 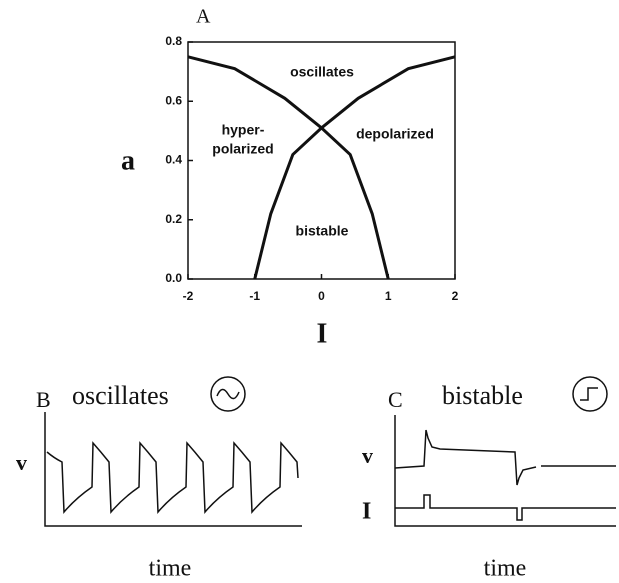 What do you see at coordinates (395, 399) in the screenshot?
I see `panel-label: C` at bounding box center [395, 399].